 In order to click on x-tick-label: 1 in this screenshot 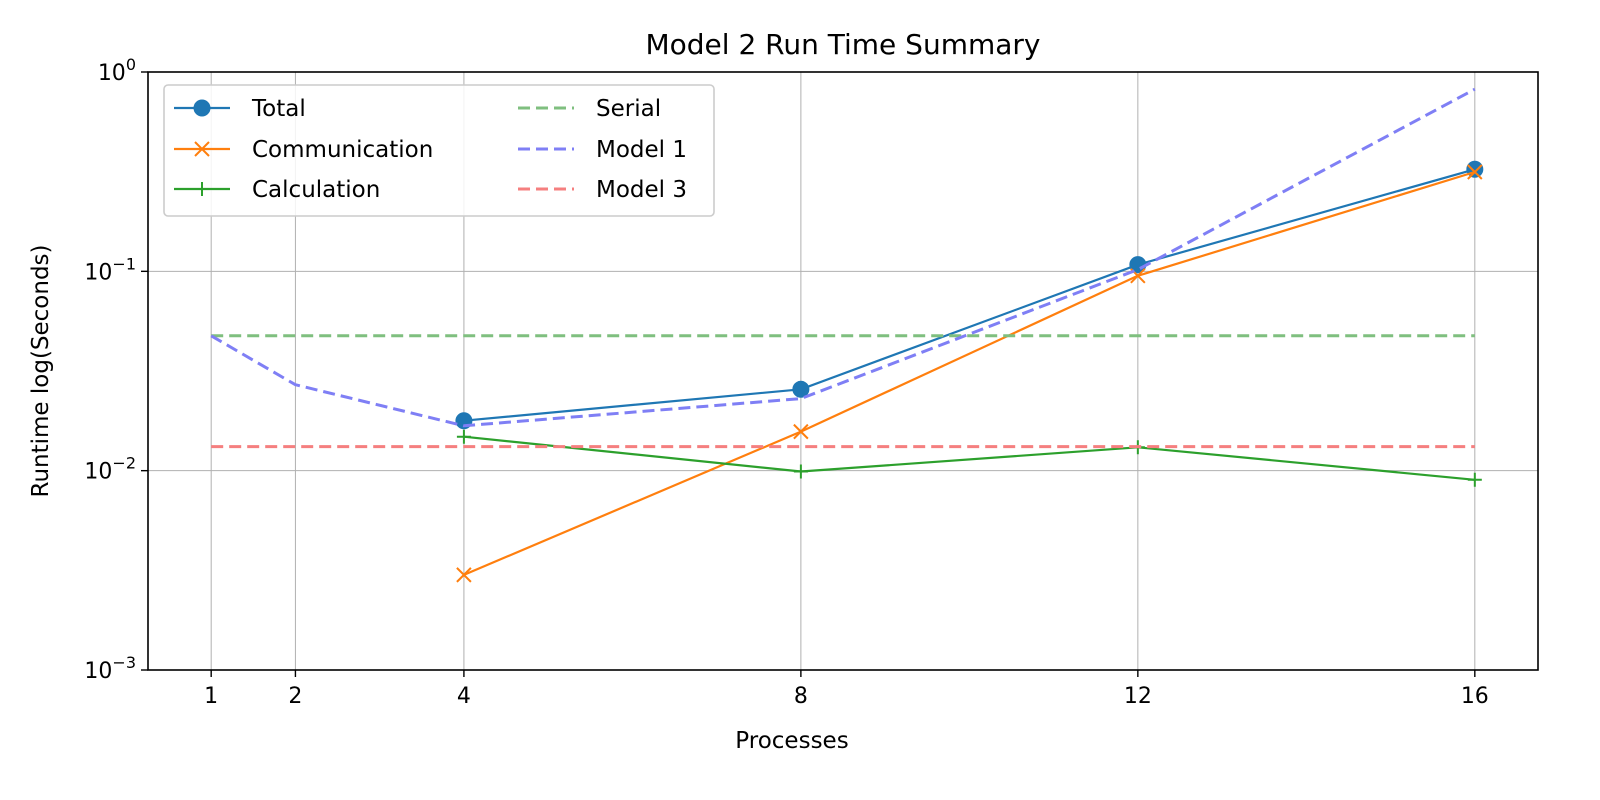, I will do `click(211, 696)`.